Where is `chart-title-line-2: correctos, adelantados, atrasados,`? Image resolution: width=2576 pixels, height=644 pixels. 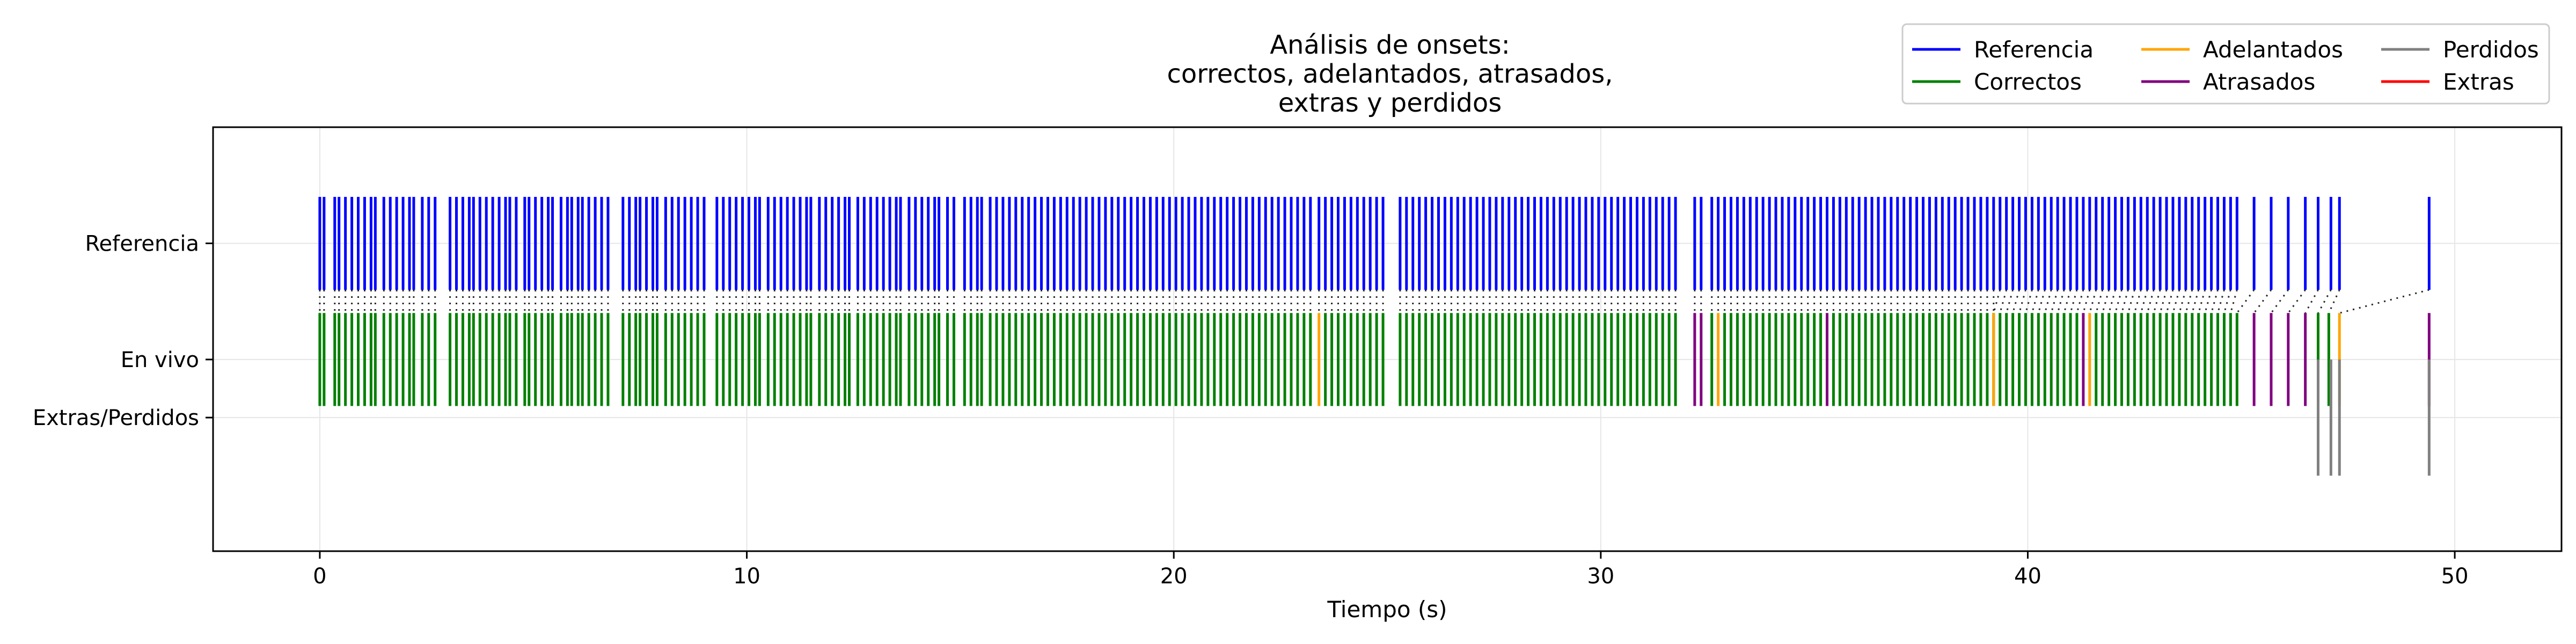
chart-title-line-2: correctos, adelantados, atrasados, is located at coordinates (1390, 74).